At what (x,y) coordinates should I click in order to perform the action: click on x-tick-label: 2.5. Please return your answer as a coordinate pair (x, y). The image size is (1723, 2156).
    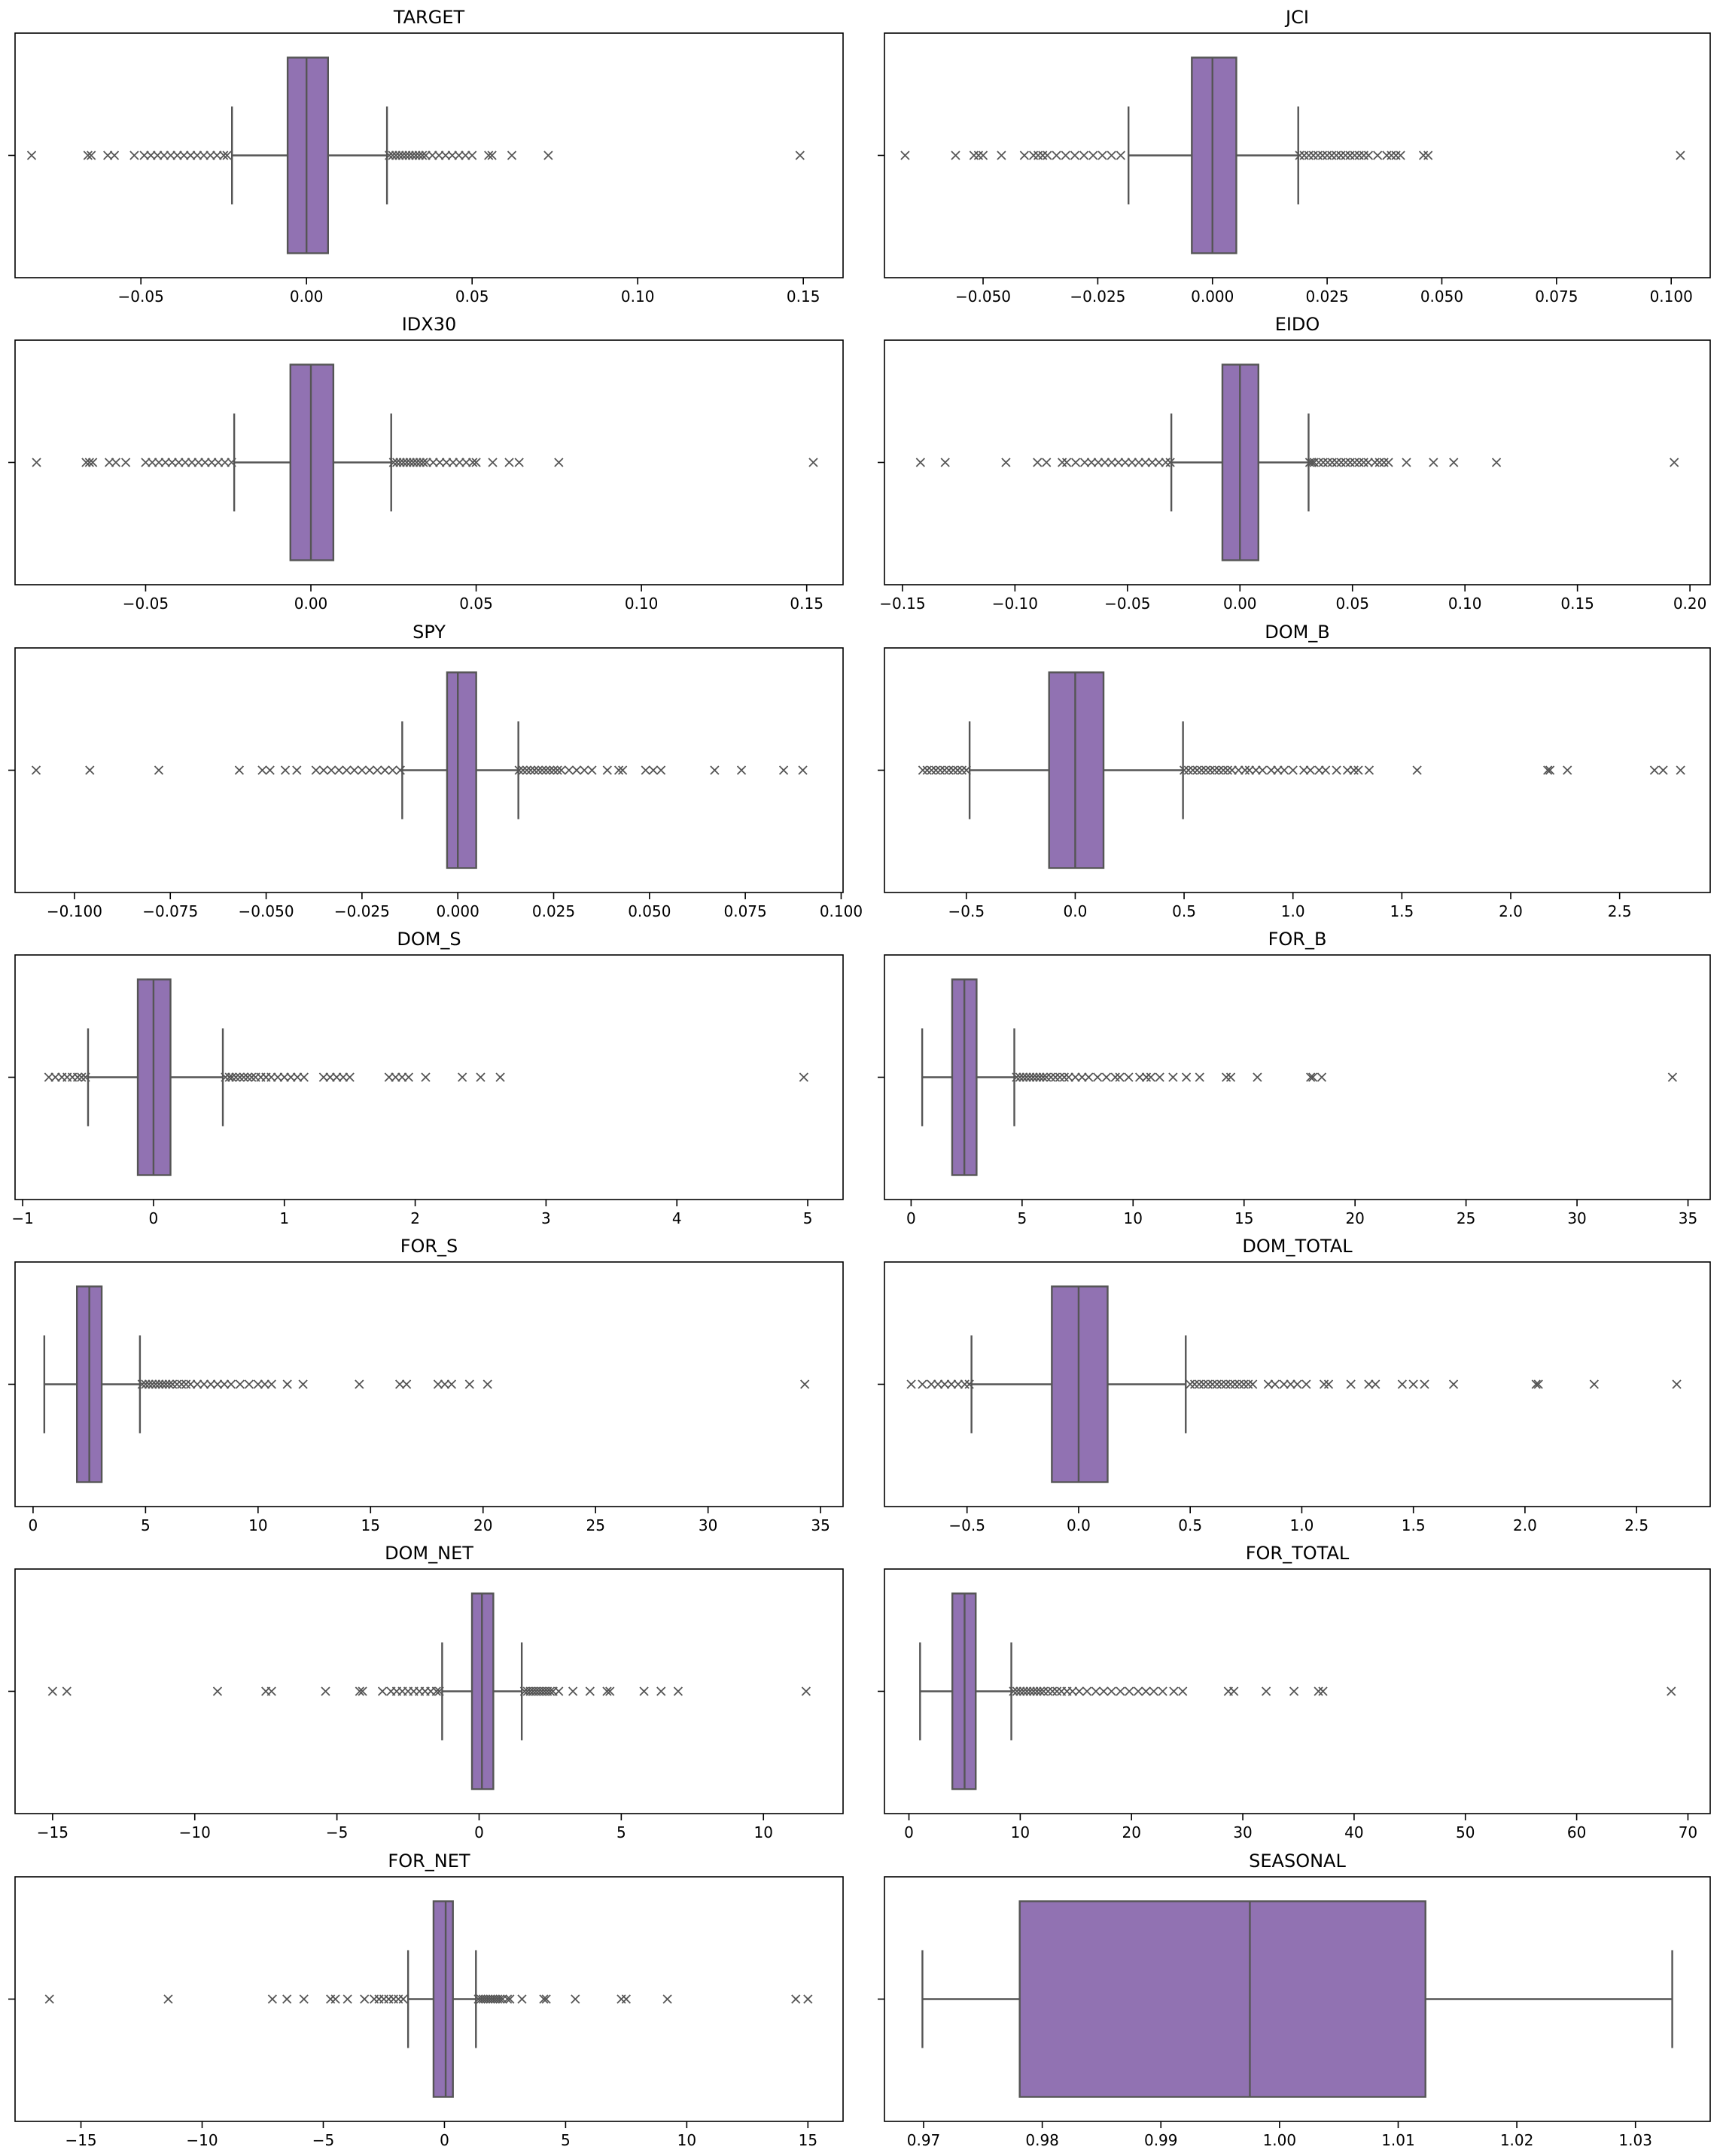
    Looking at the image, I should click on (1636, 1525).